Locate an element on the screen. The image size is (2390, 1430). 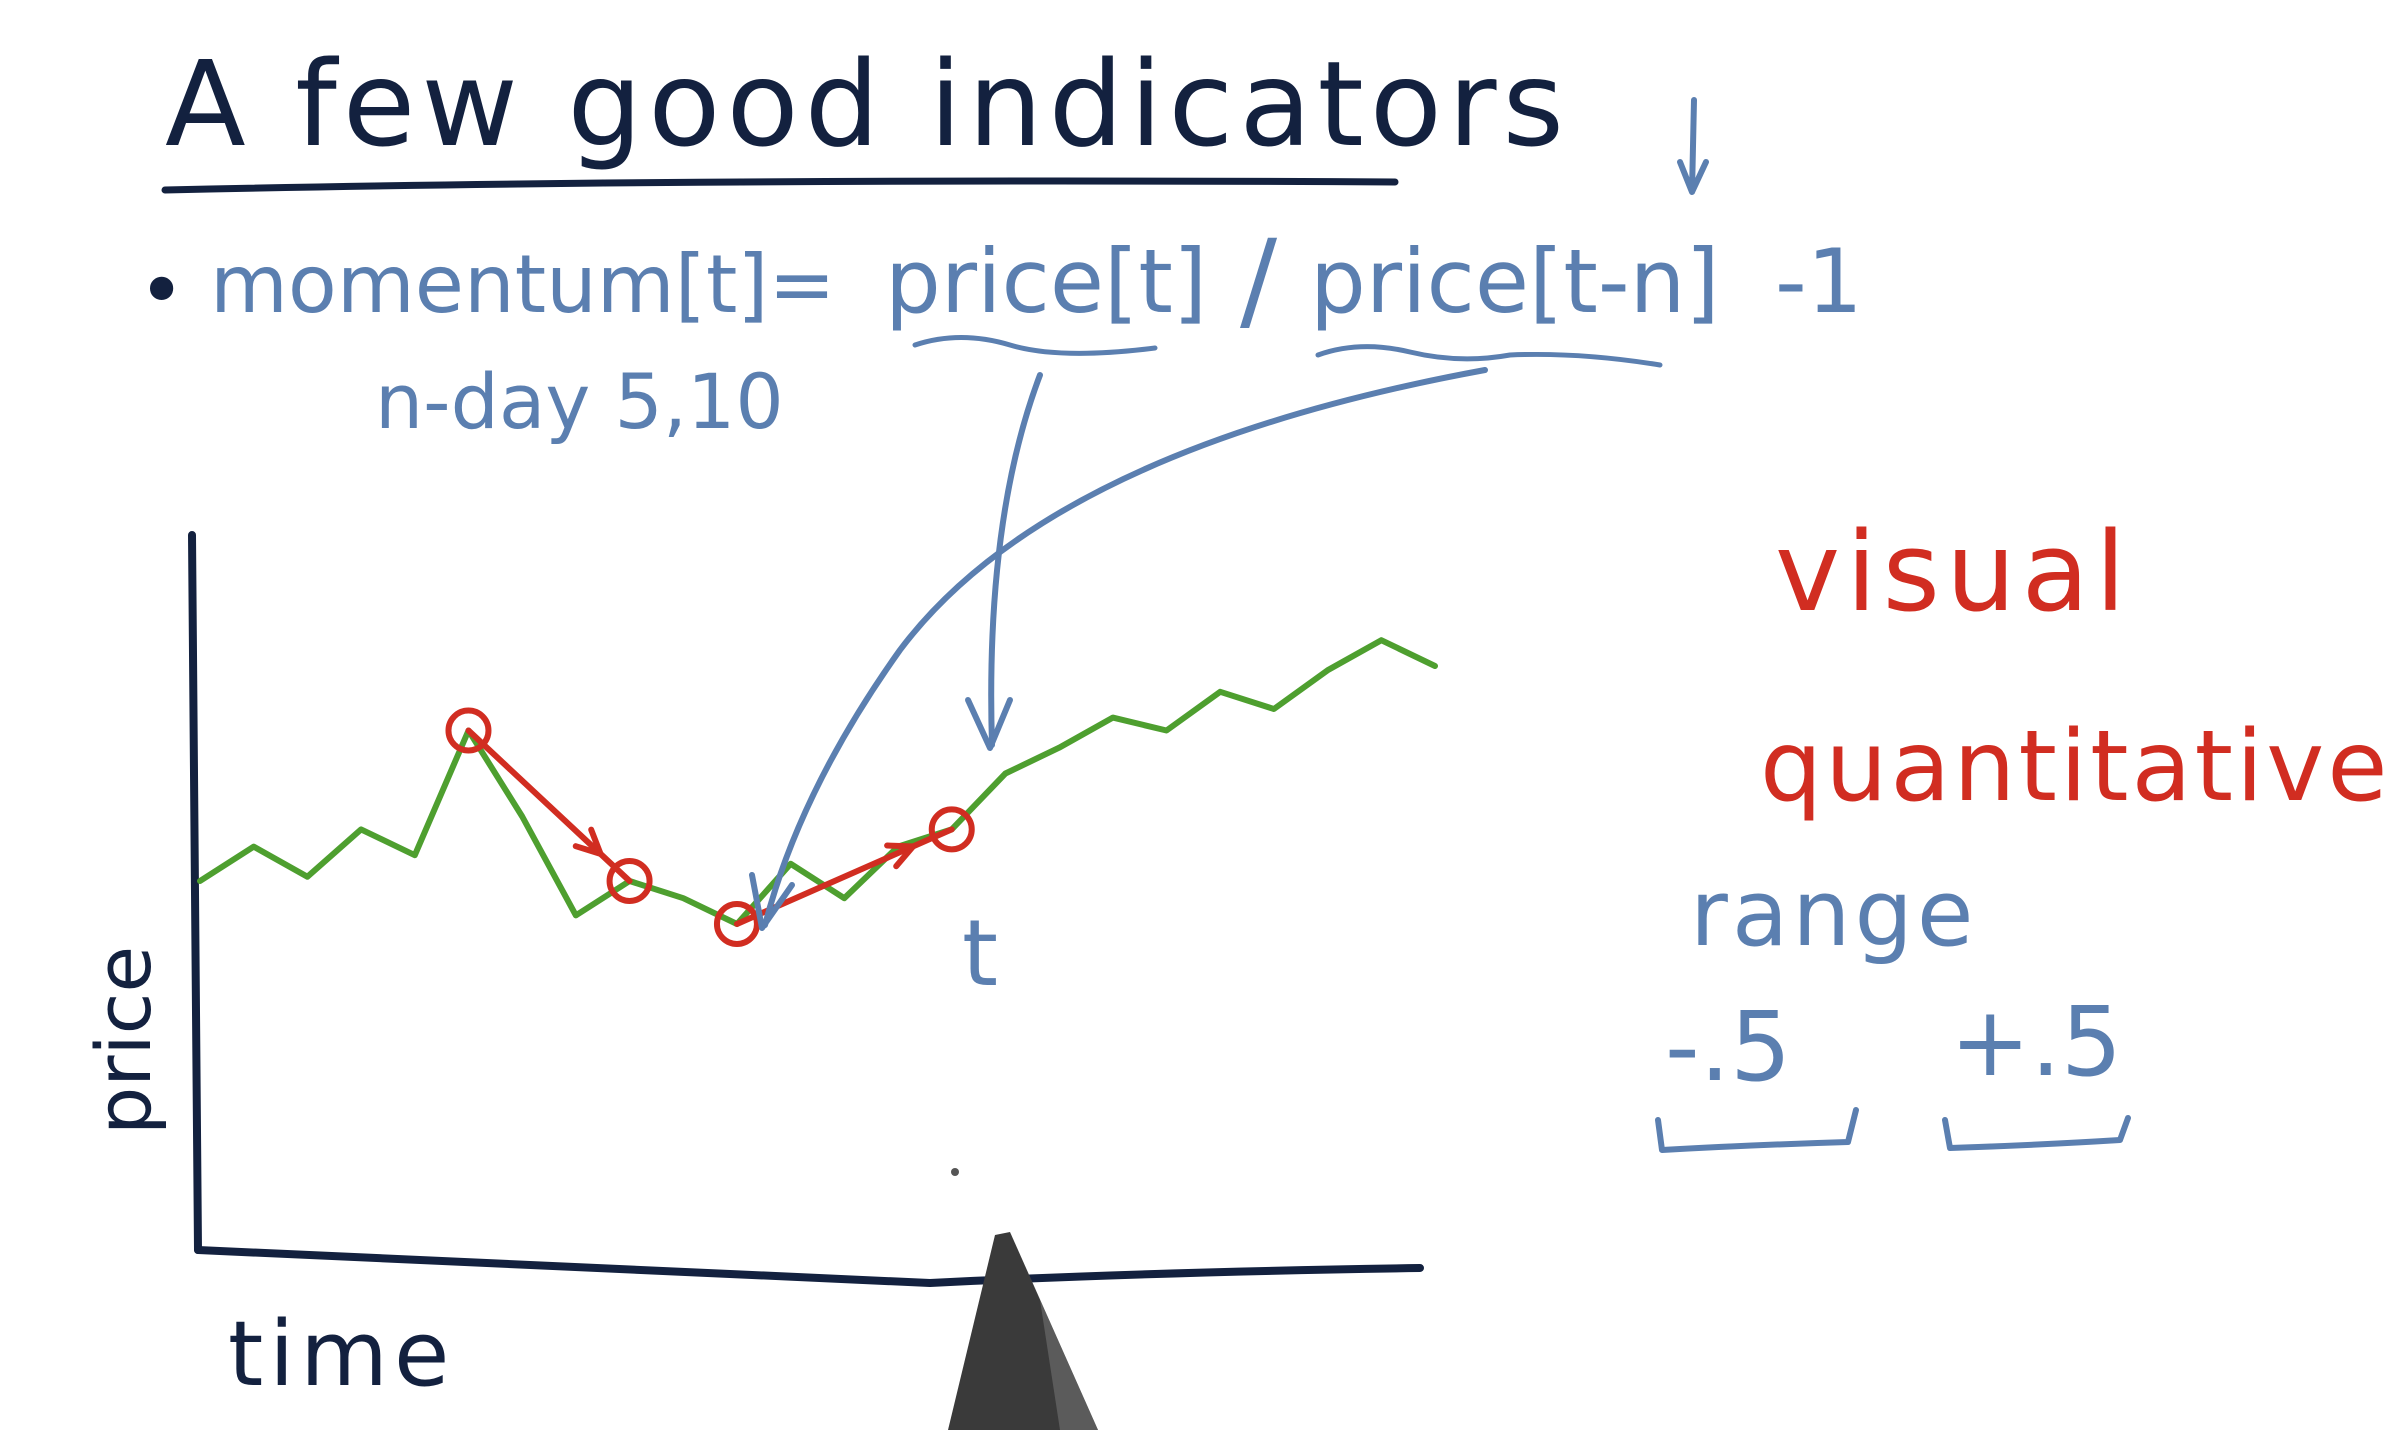
range-high-value: +.5 is located at coordinates (2036, 1042).